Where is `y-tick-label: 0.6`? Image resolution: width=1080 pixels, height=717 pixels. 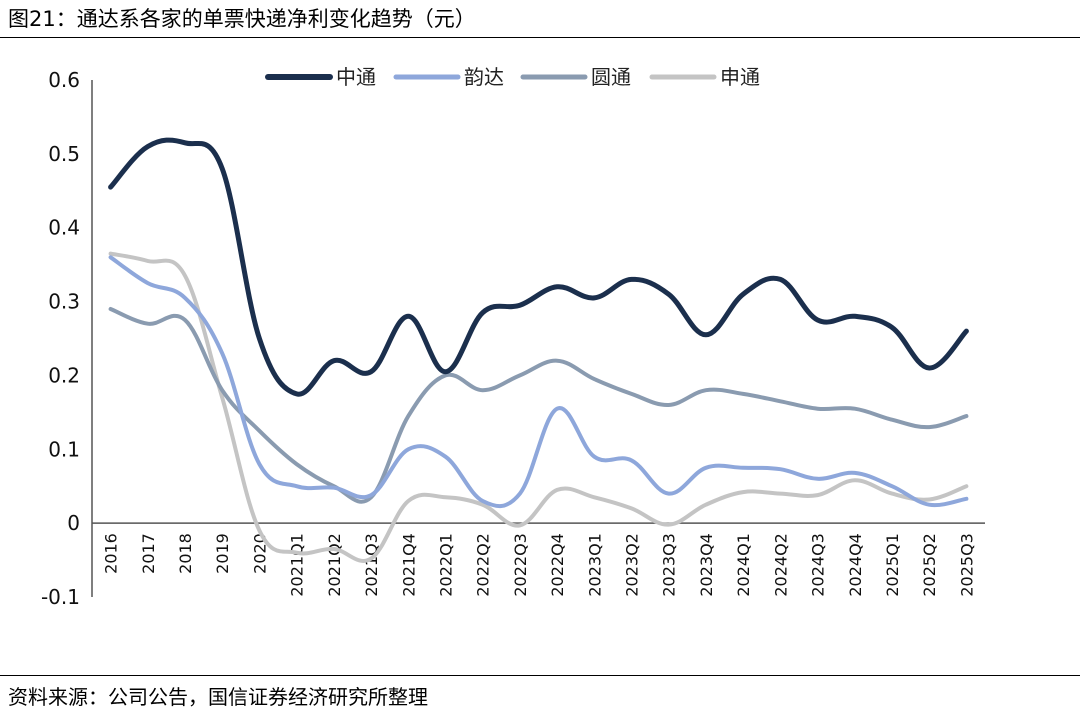 y-tick-label: 0.6 is located at coordinates (64, 80).